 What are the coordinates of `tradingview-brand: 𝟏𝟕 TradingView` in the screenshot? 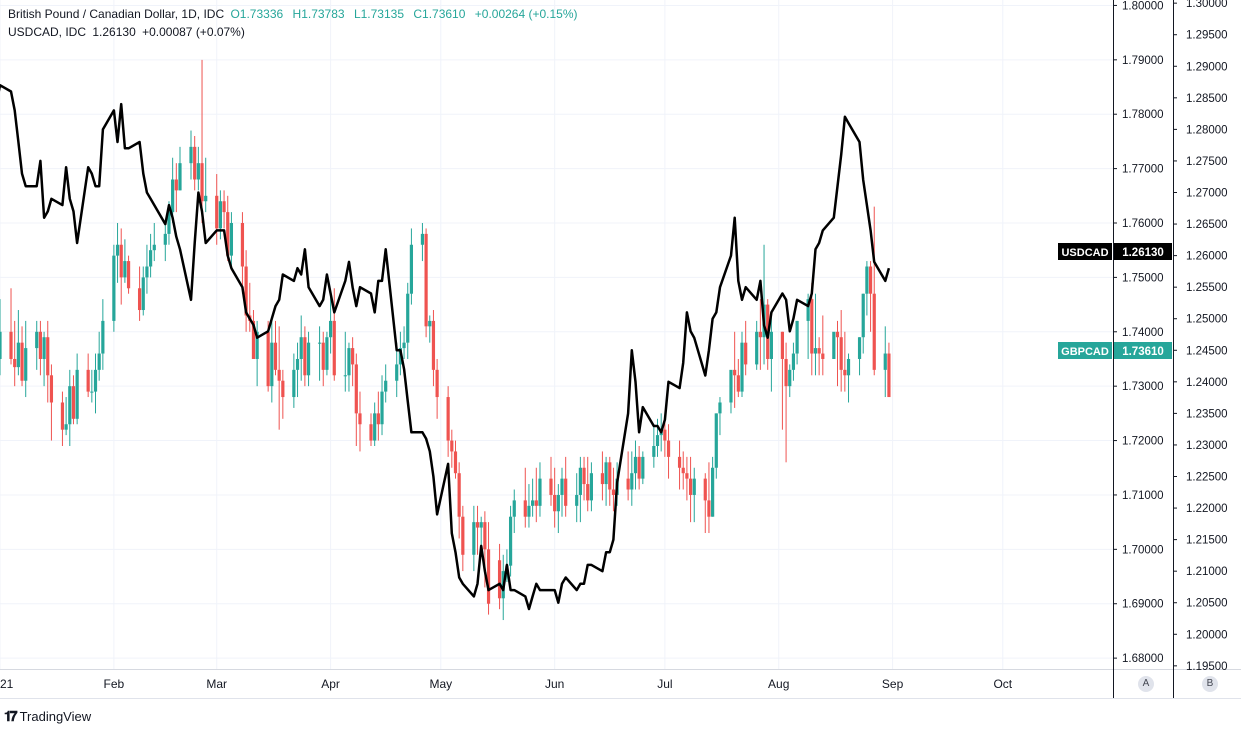 It's located at (47, 716).